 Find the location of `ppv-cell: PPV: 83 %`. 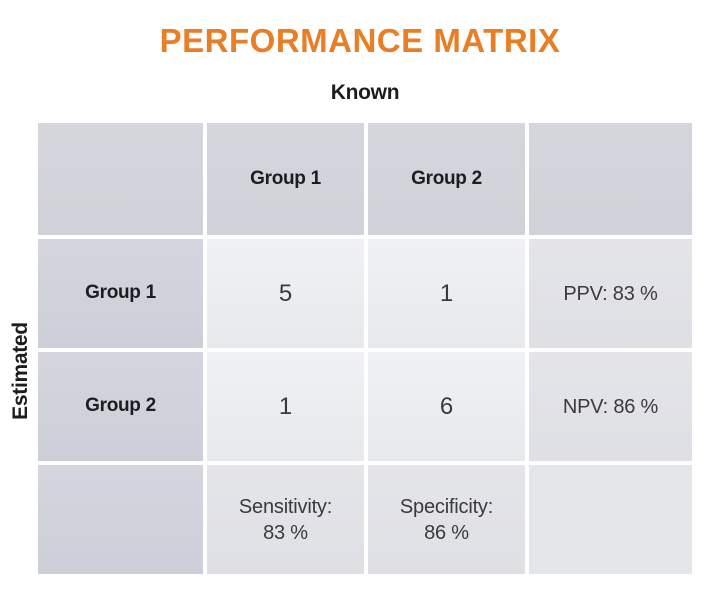

ppv-cell: PPV: 83 % is located at coordinates (610, 293).